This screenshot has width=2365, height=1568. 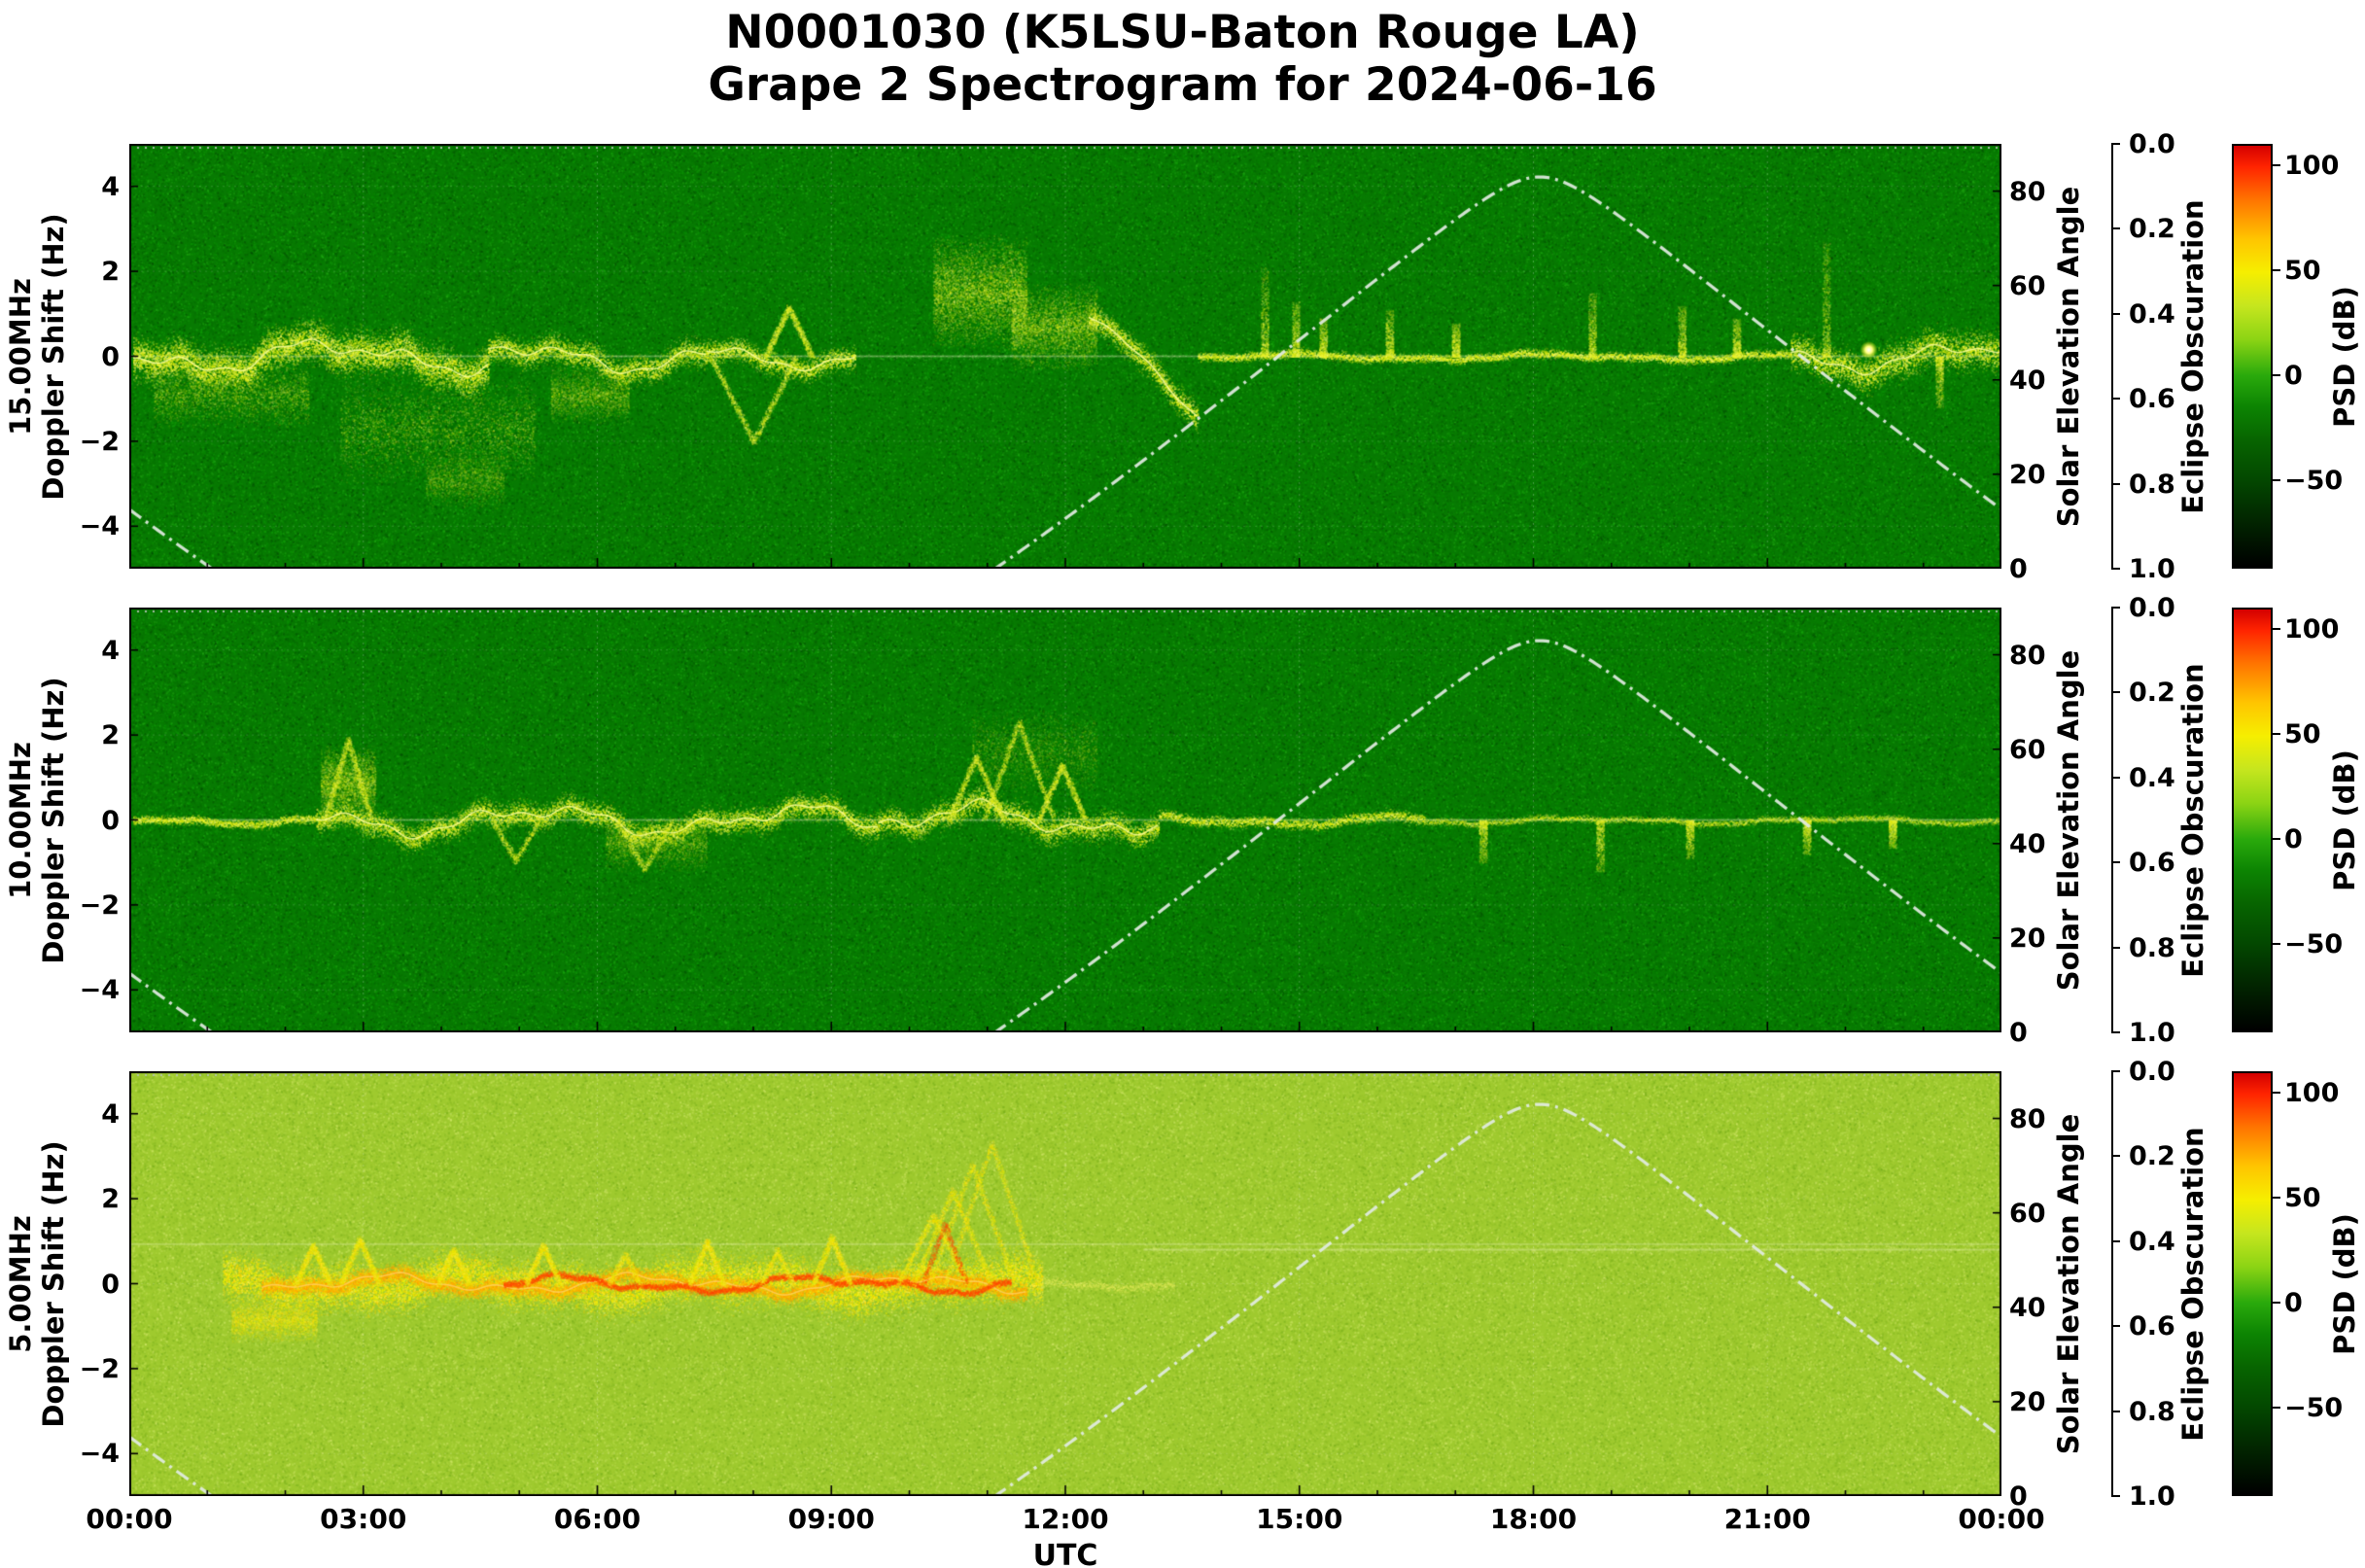 I want to click on doppler-axis-label: 10.00MHz Doppler Shift (Hz), so click(x=37, y=820).